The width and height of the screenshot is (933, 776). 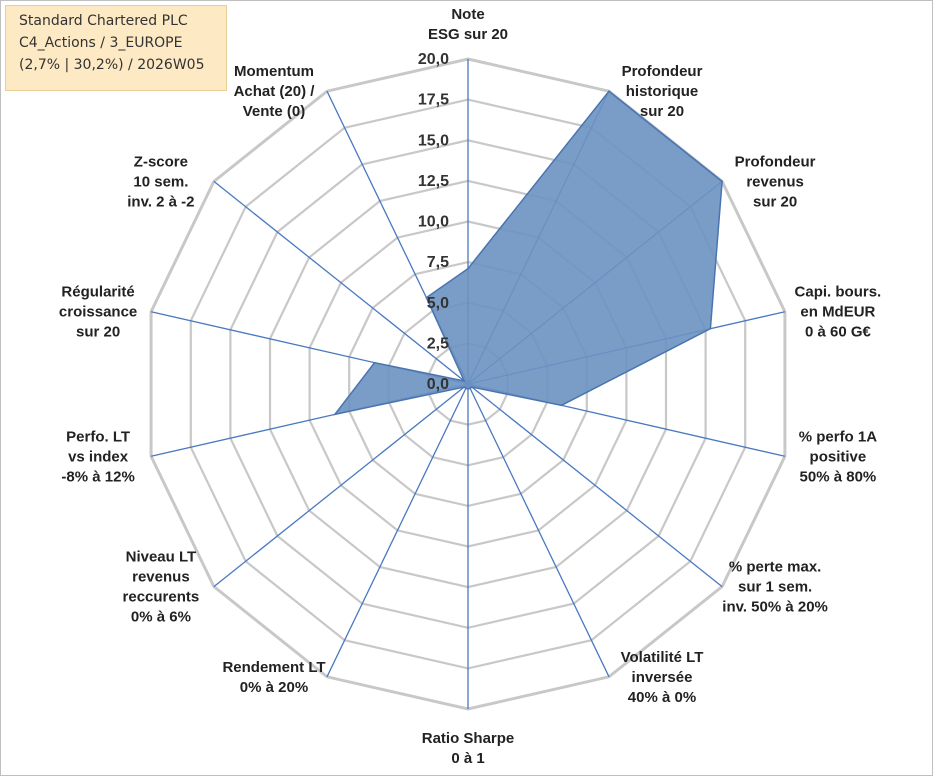 What do you see at coordinates (98, 312) in the screenshot?
I see `axis-label-12: Régularité croissance sur 20` at bounding box center [98, 312].